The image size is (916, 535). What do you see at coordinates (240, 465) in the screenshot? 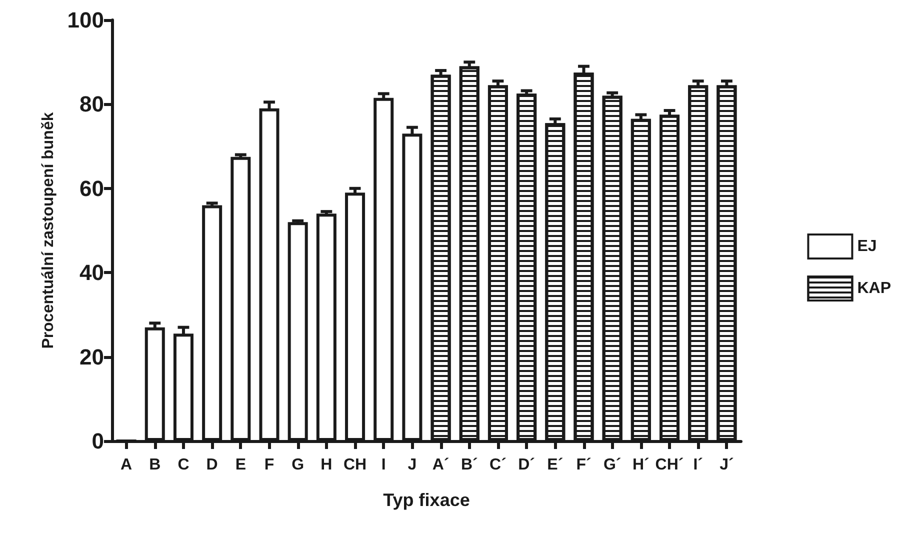
I see `x-tick-label: E` at bounding box center [240, 465].